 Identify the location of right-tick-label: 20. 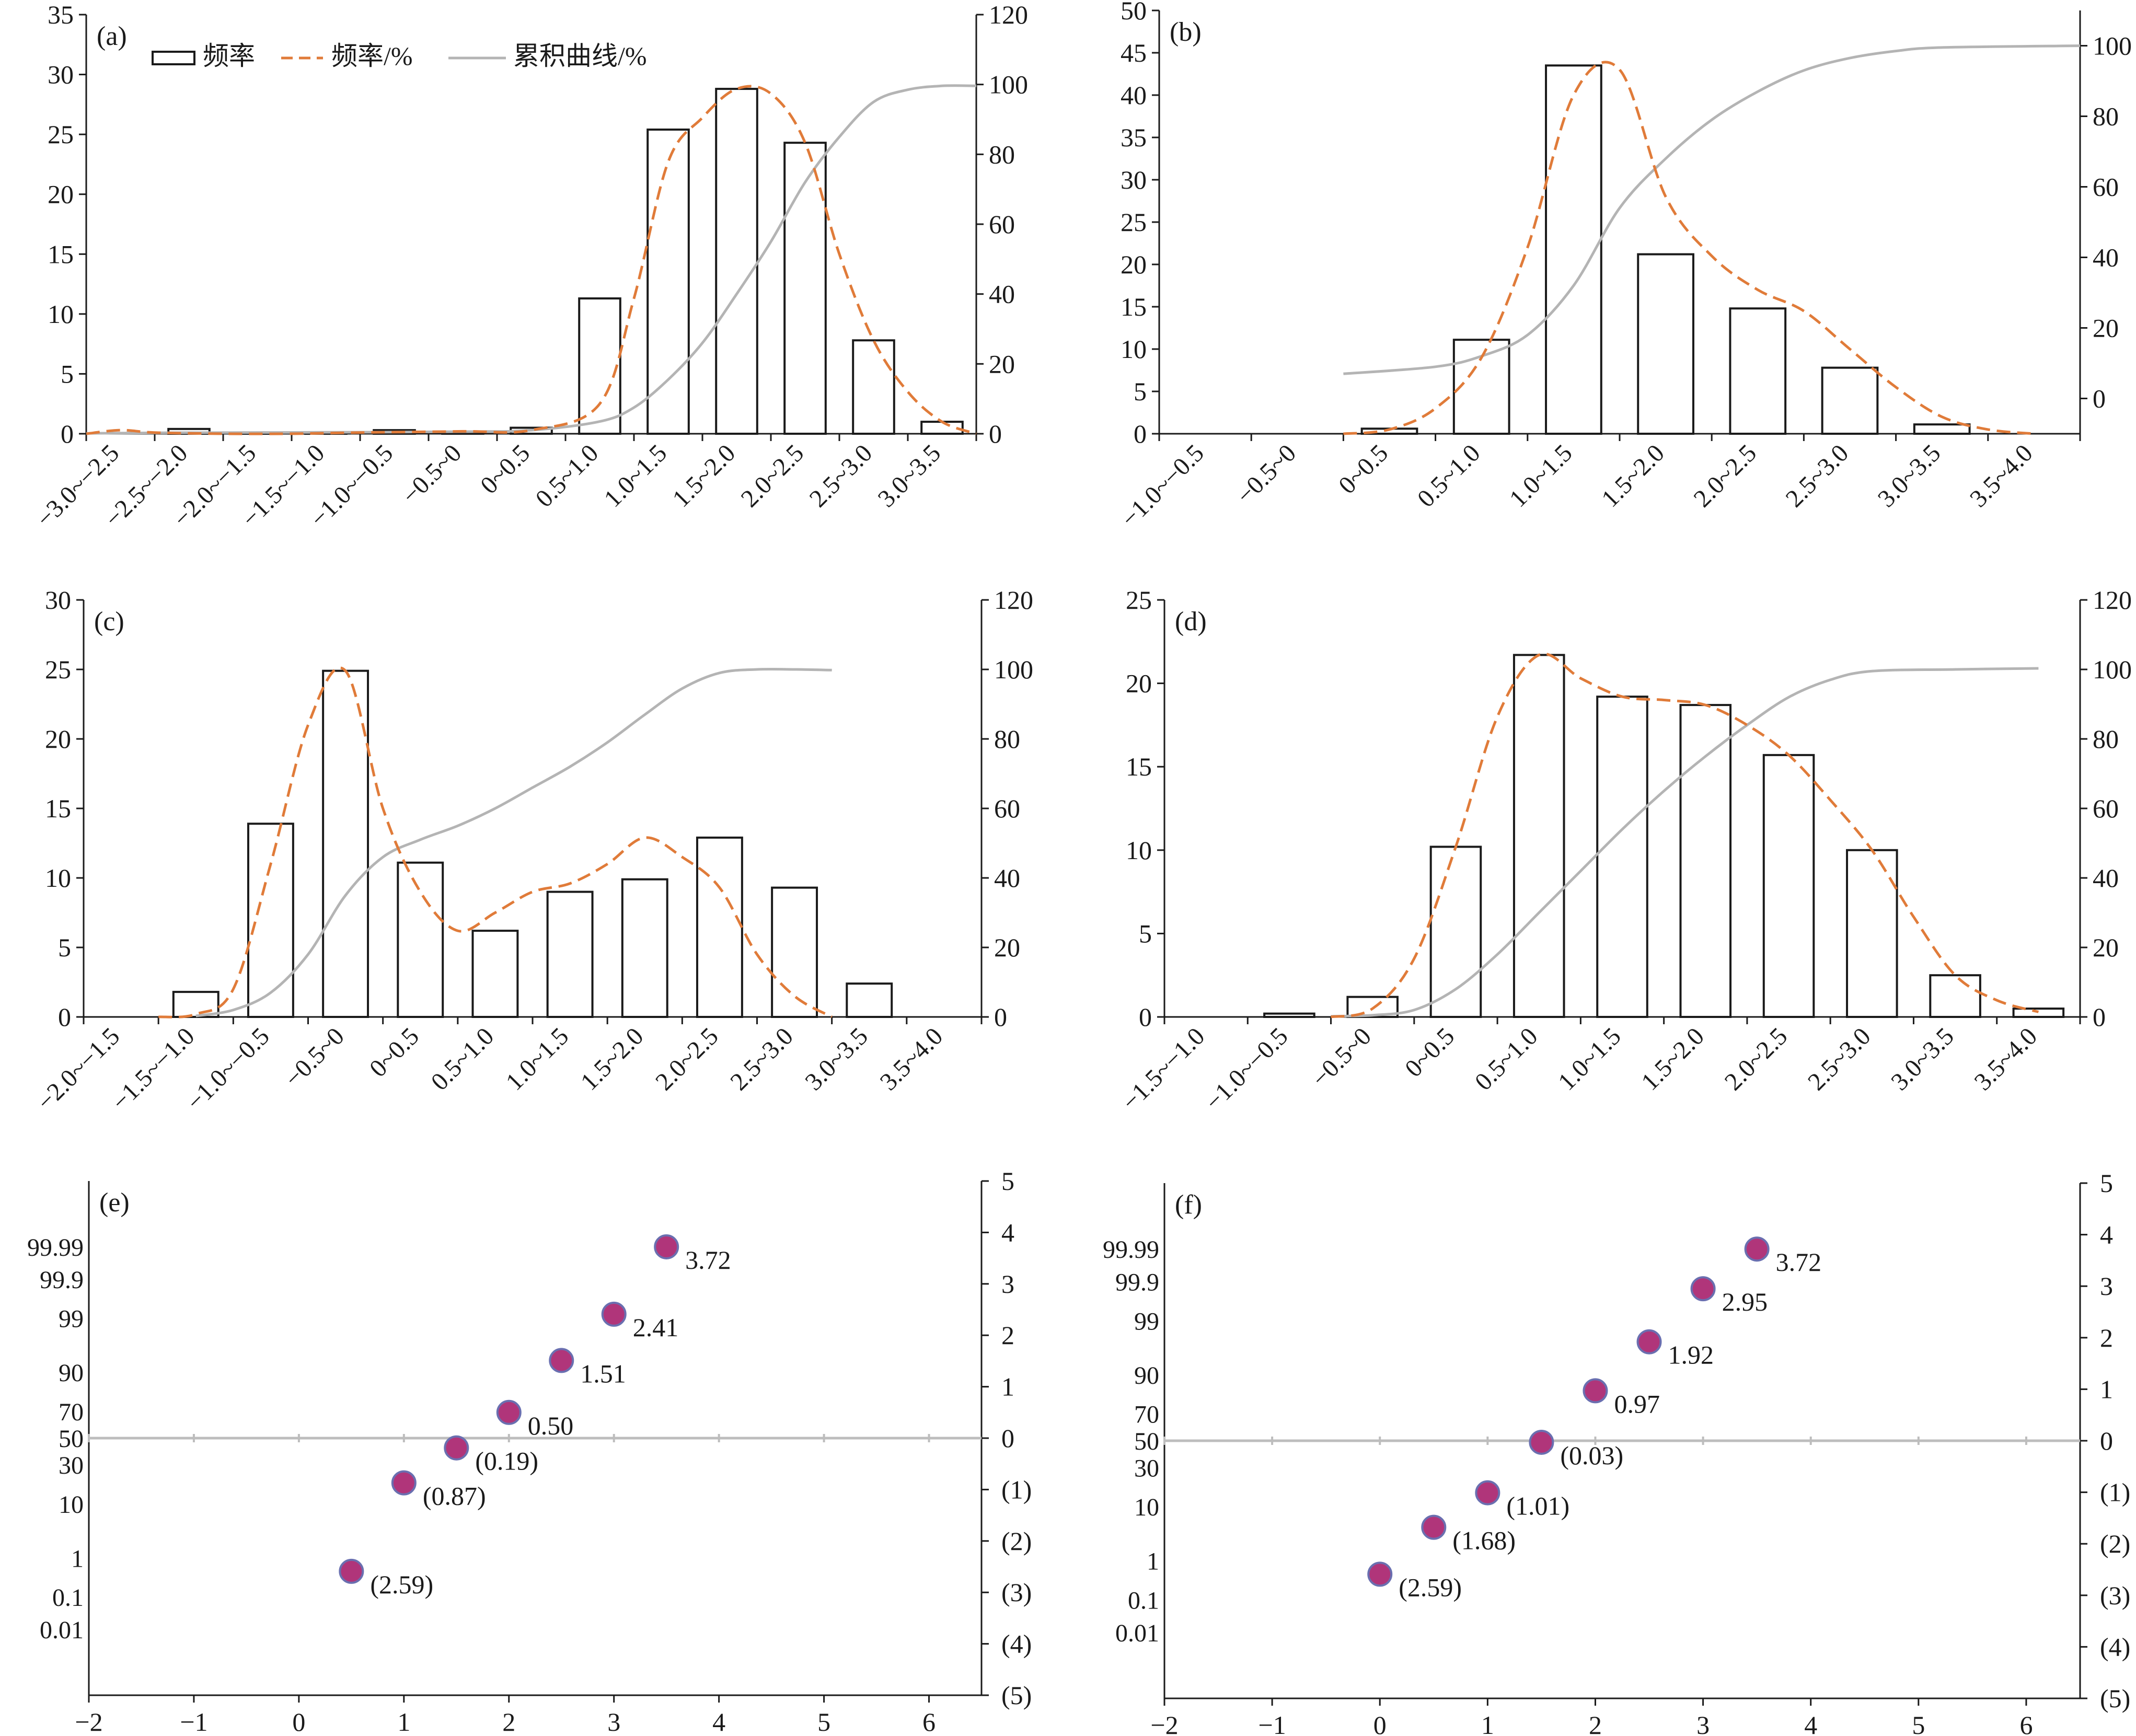
(1002, 363).